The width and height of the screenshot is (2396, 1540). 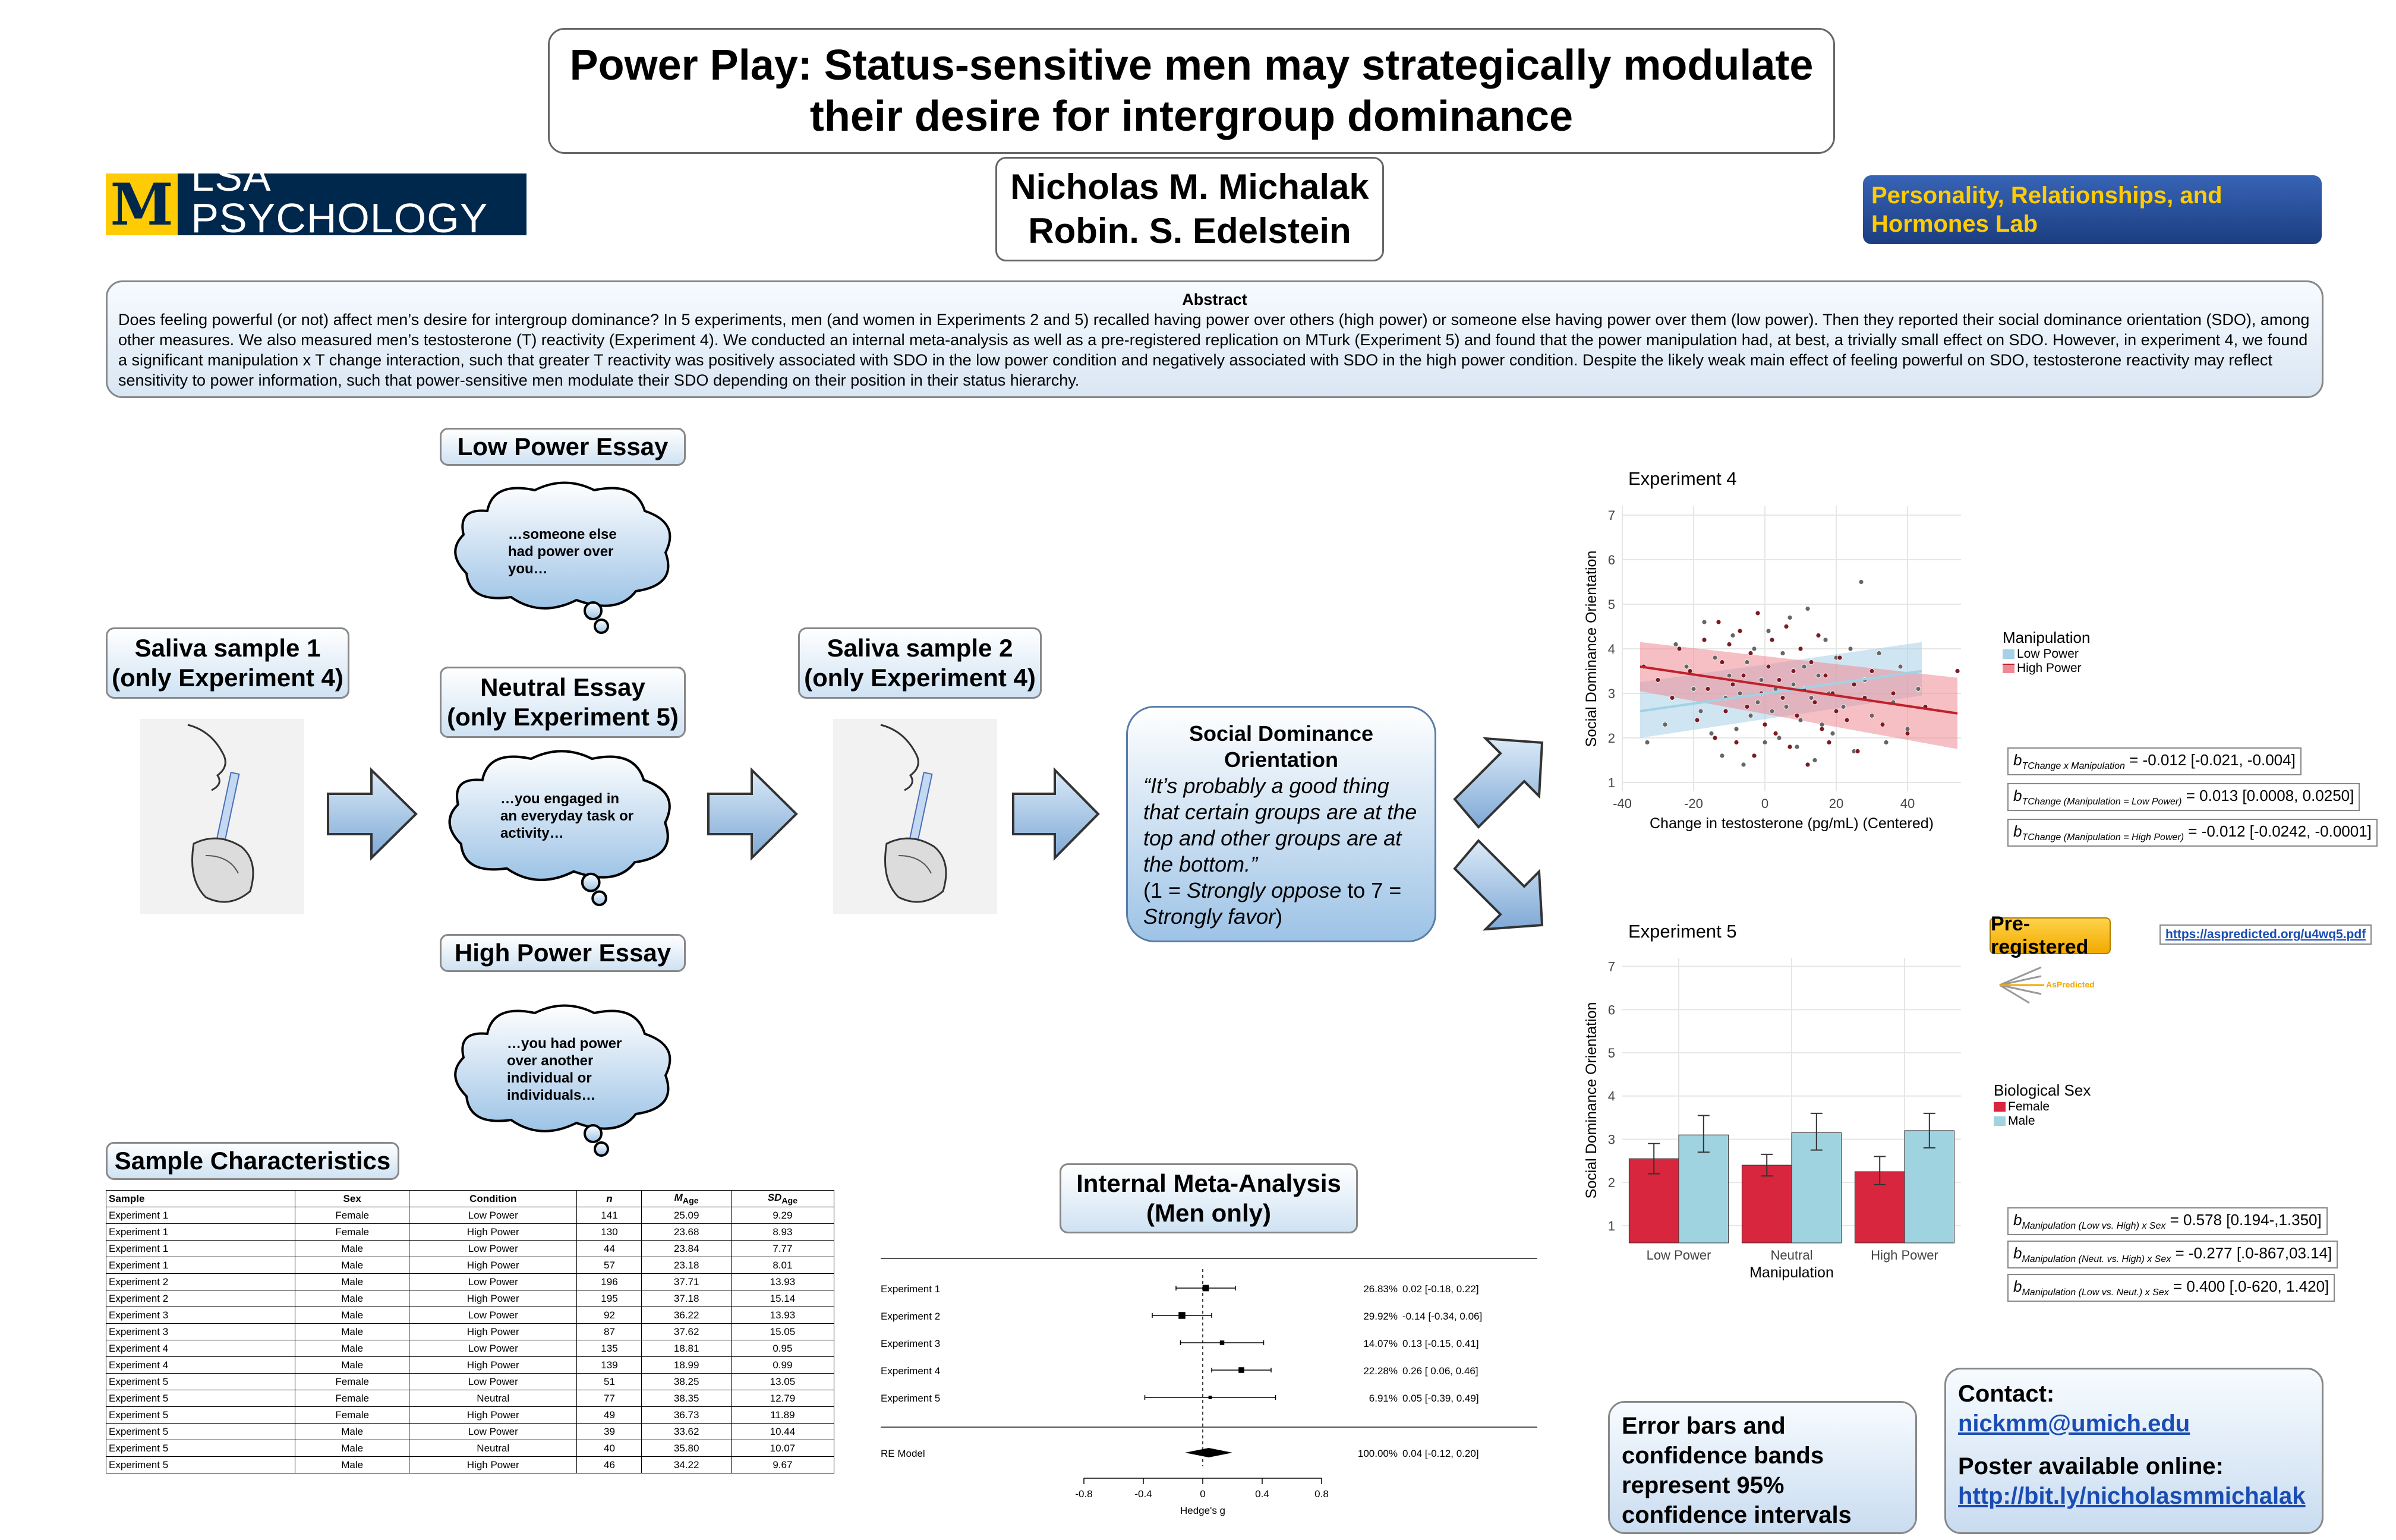 I want to click on abstract-heading: Abstract, so click(x=1214, y=299).